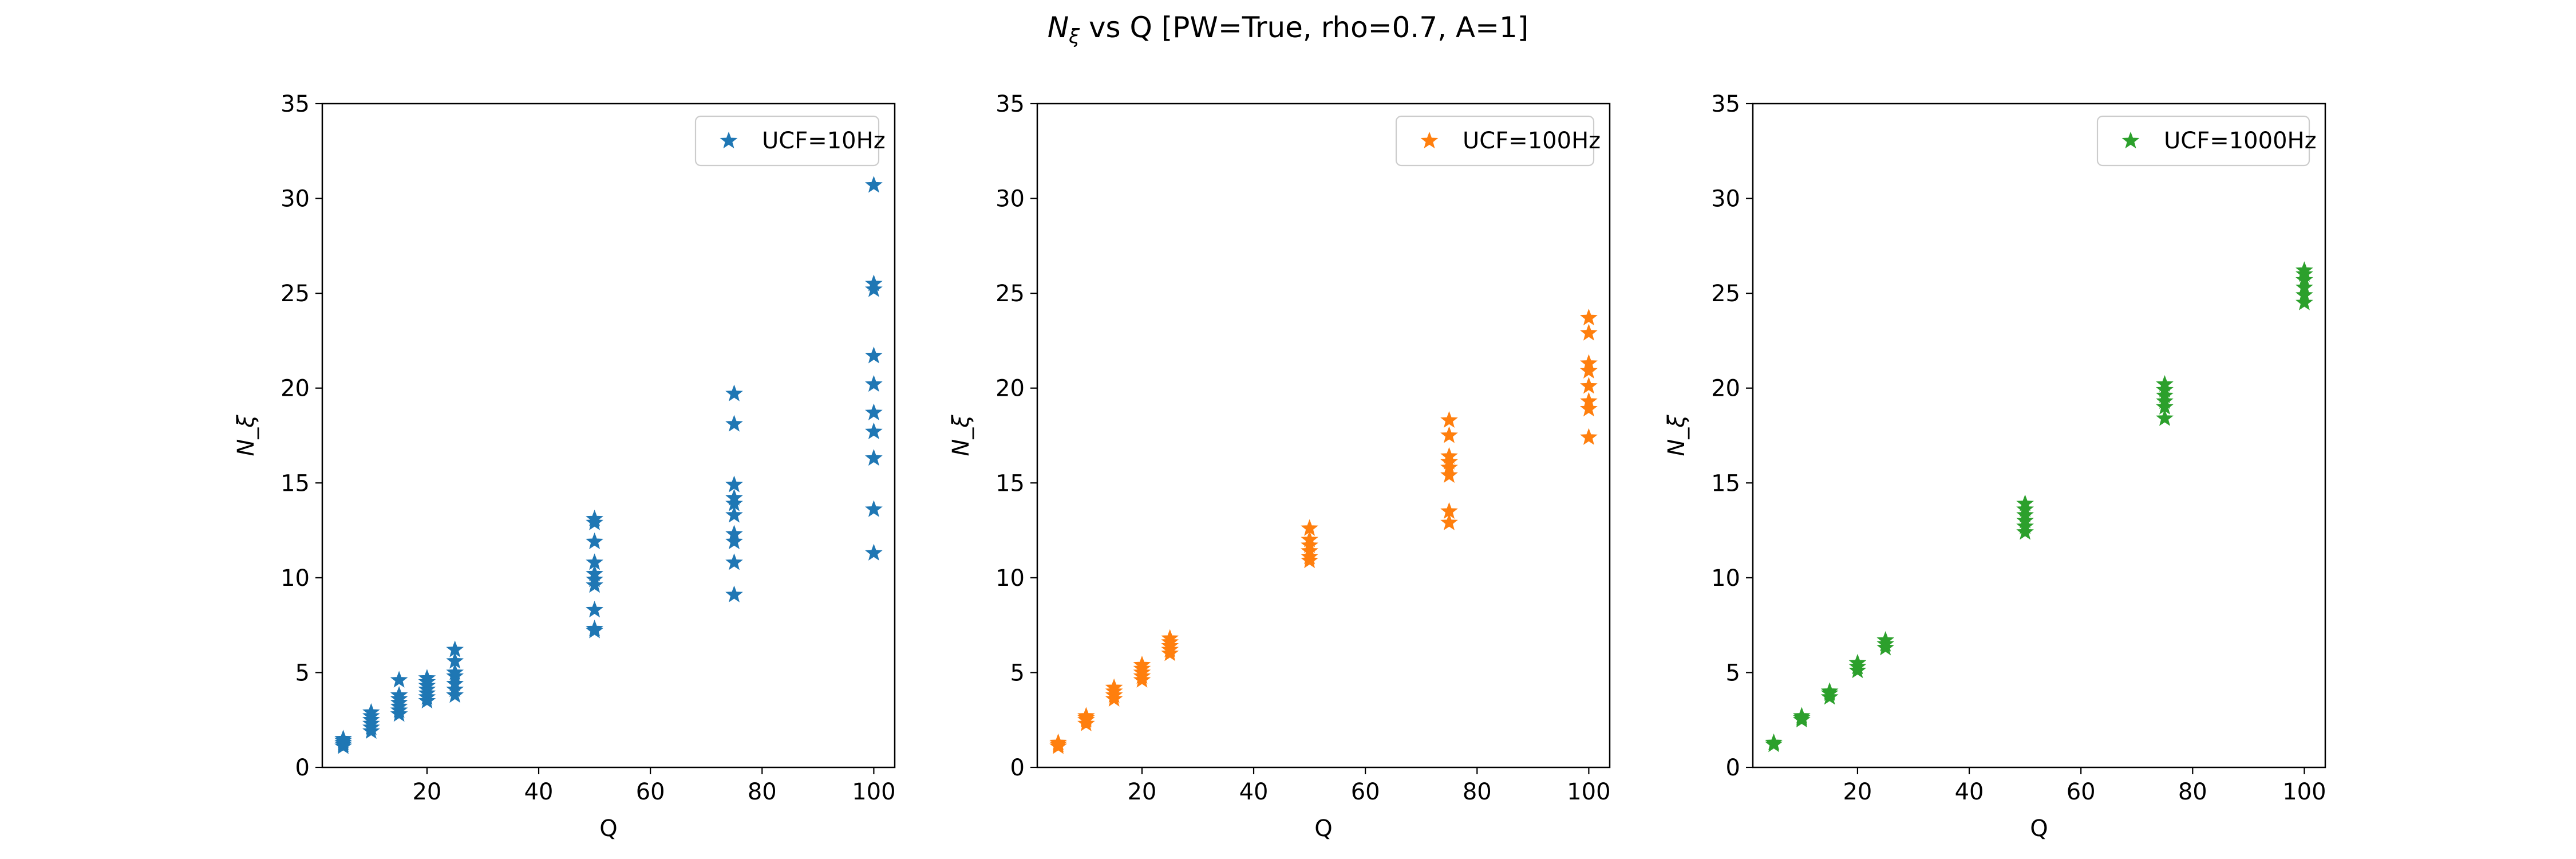 This screenshot has width=2576, height=859. What do you see at coordinates (426, 792) in the screenshot?
I see `x-tick-label: 20` at bounding box center [426, 792].